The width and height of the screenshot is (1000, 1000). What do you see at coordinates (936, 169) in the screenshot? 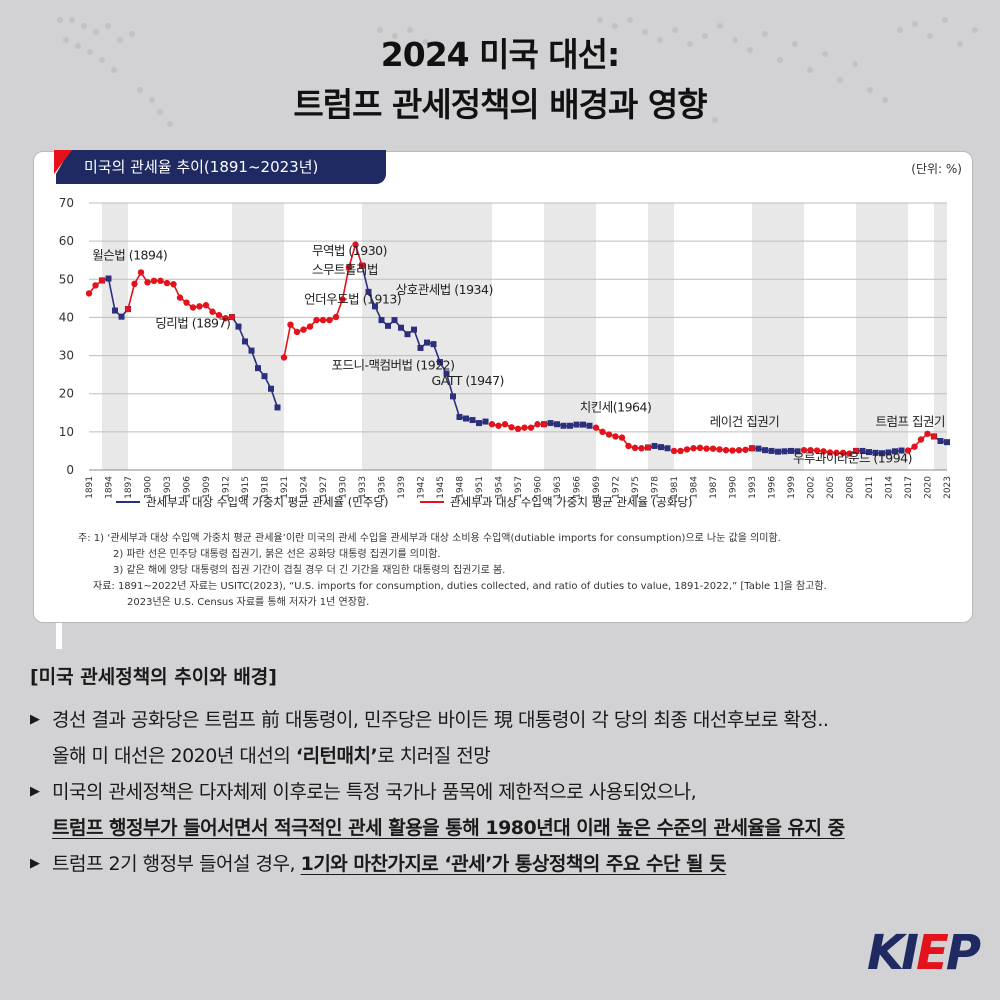
I see `chart-unit: (단위: %)` at bounding box center [936, 169].